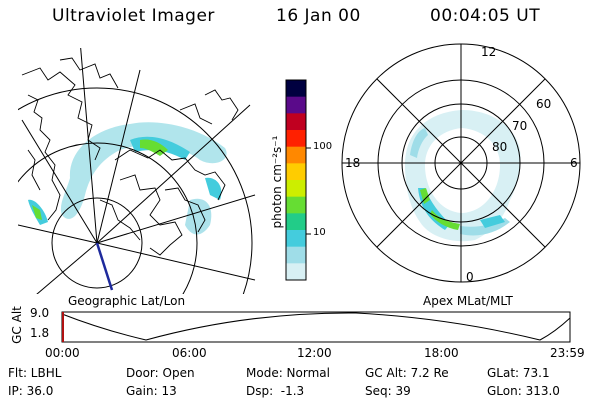 This screenshot has height=400, width=600. Describe the element at coordinates (62, 353) in the screenshot. I see `time-tick-0000: 00:00` at that location.